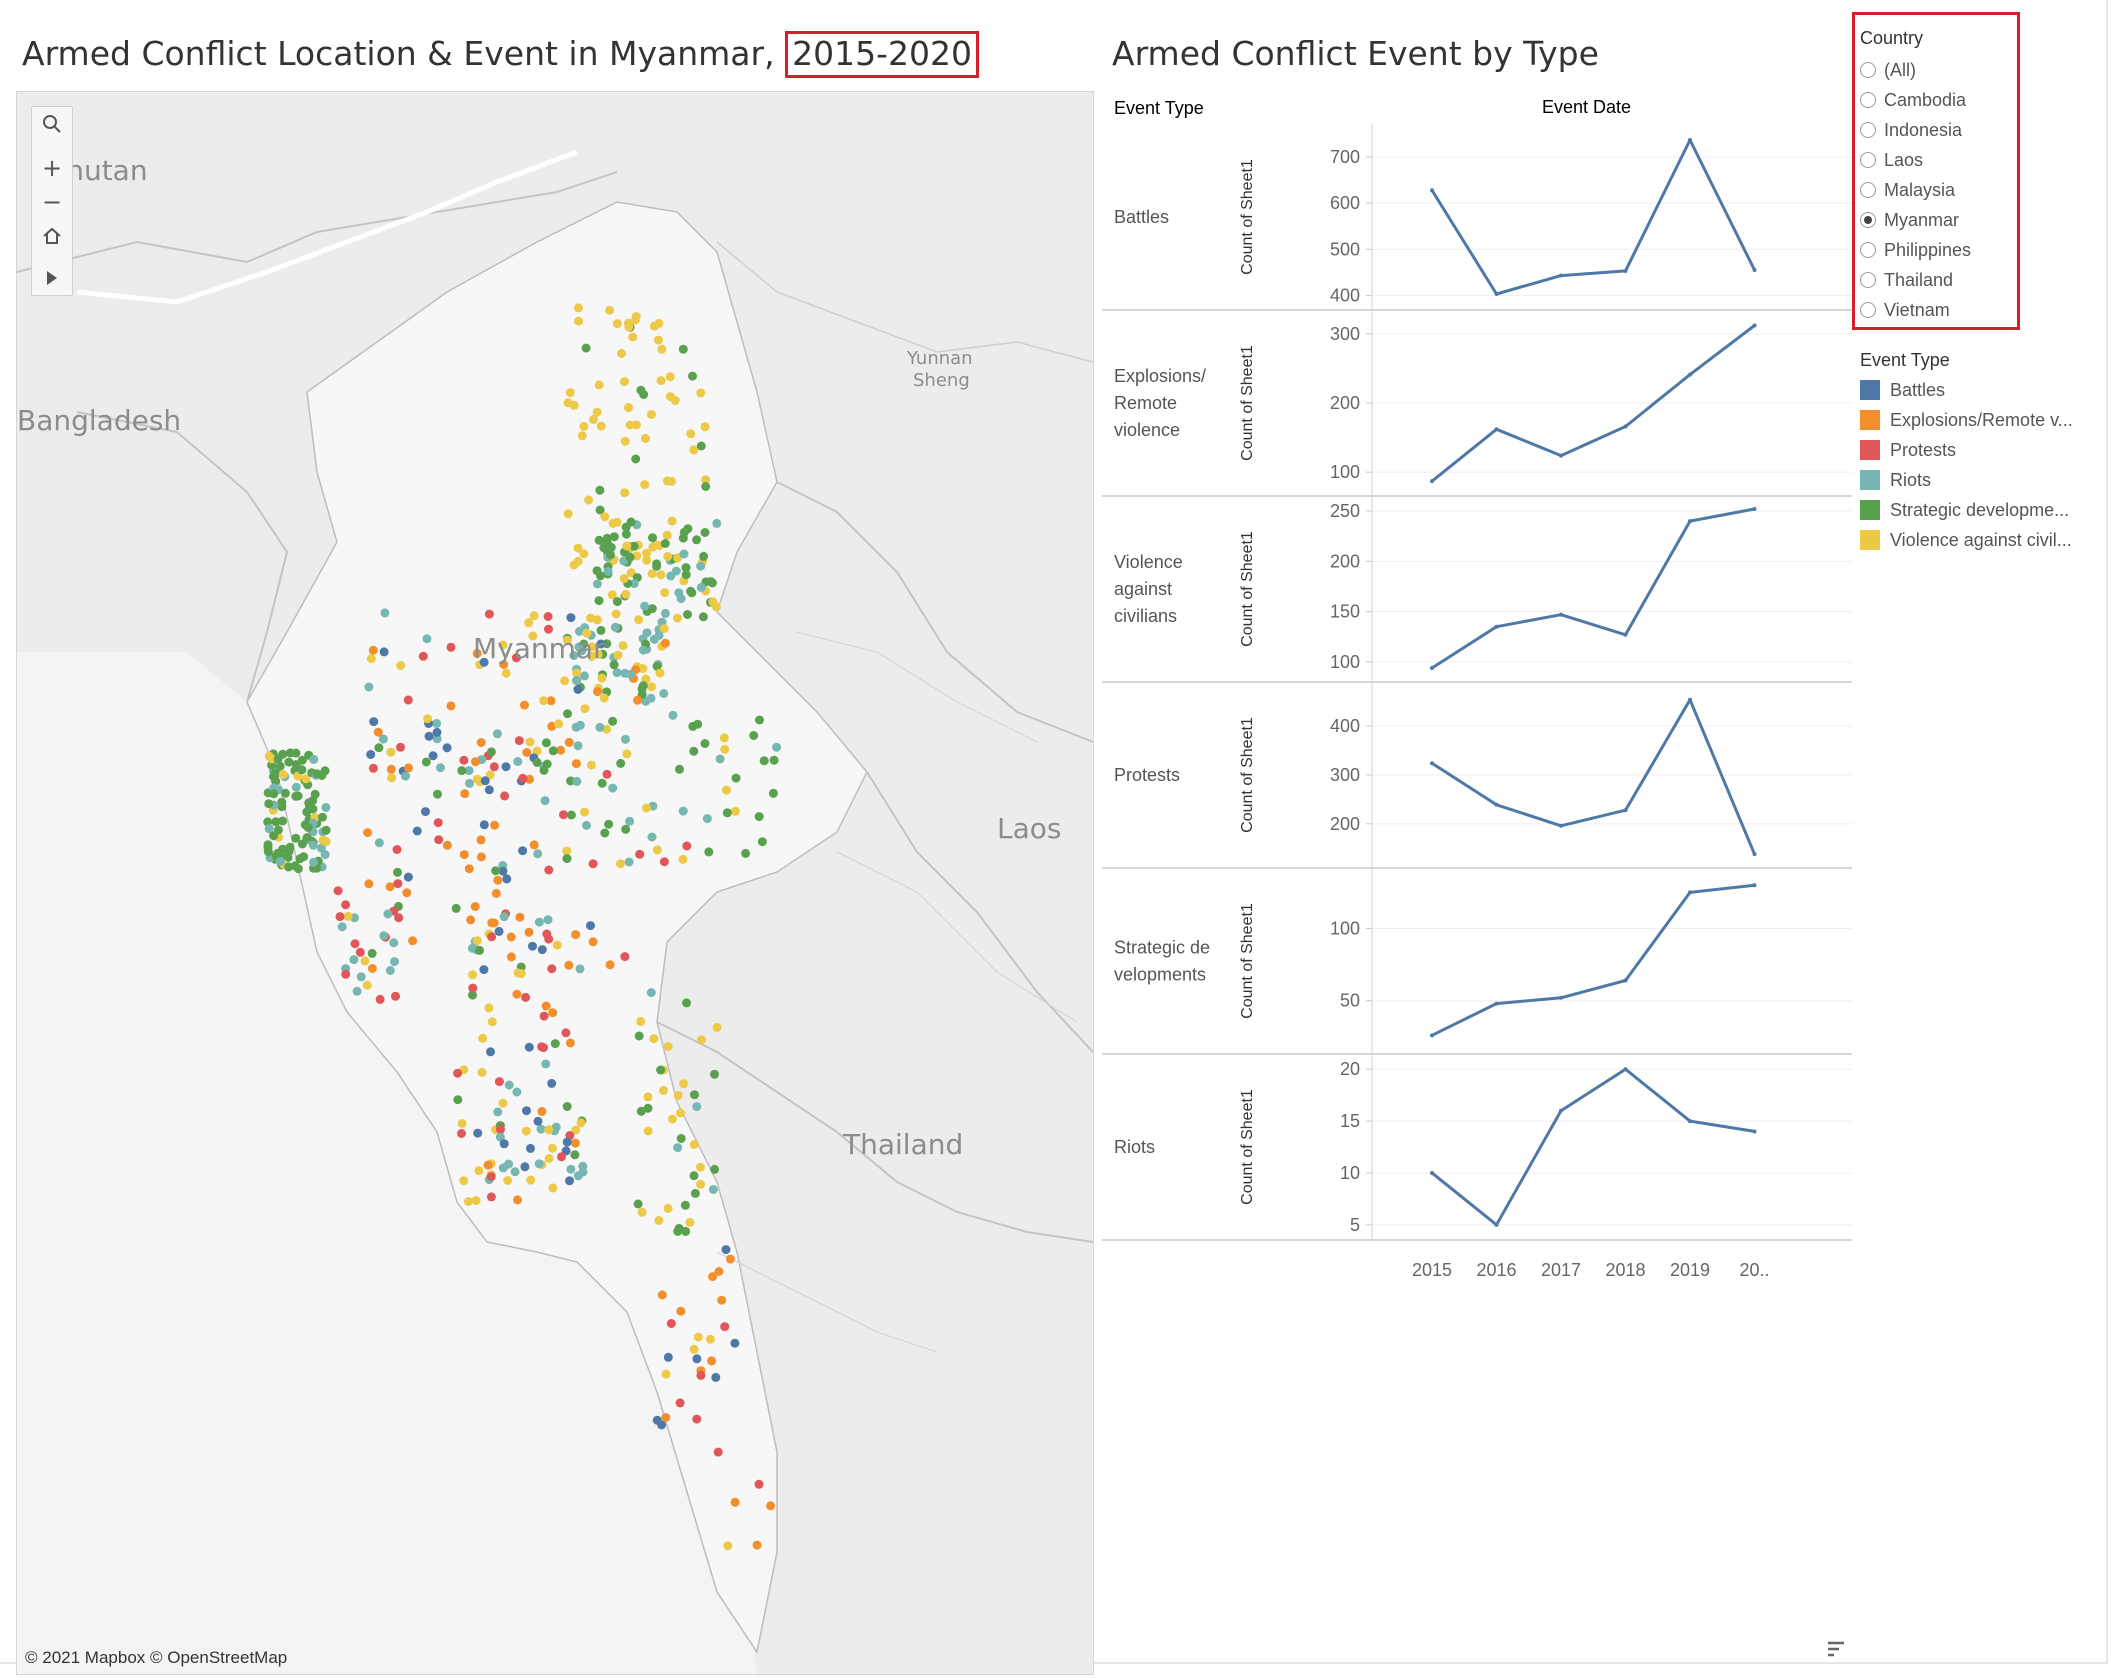 This screenshot has width=2119, height=1678. I want to click on legend-item: Protests, so click(1908, 450).